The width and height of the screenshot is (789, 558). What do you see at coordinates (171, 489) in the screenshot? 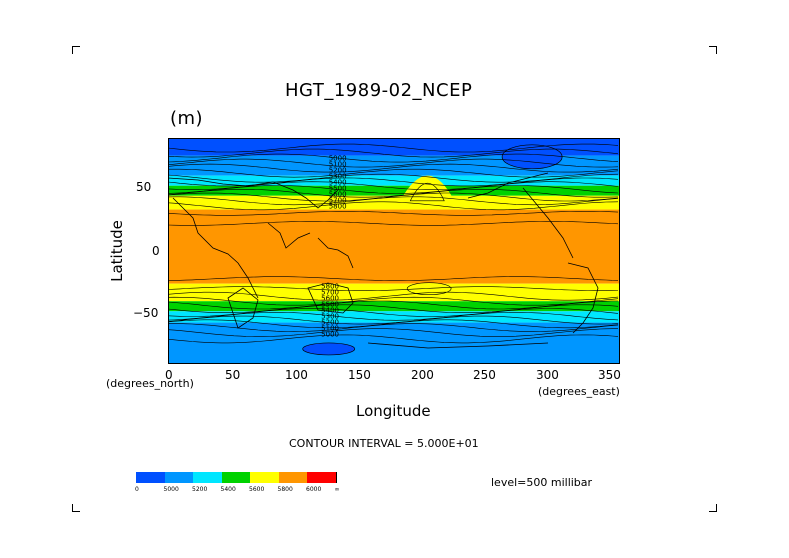
I see `colorbar-label-1: 5000` at bounding box center [171, 489].